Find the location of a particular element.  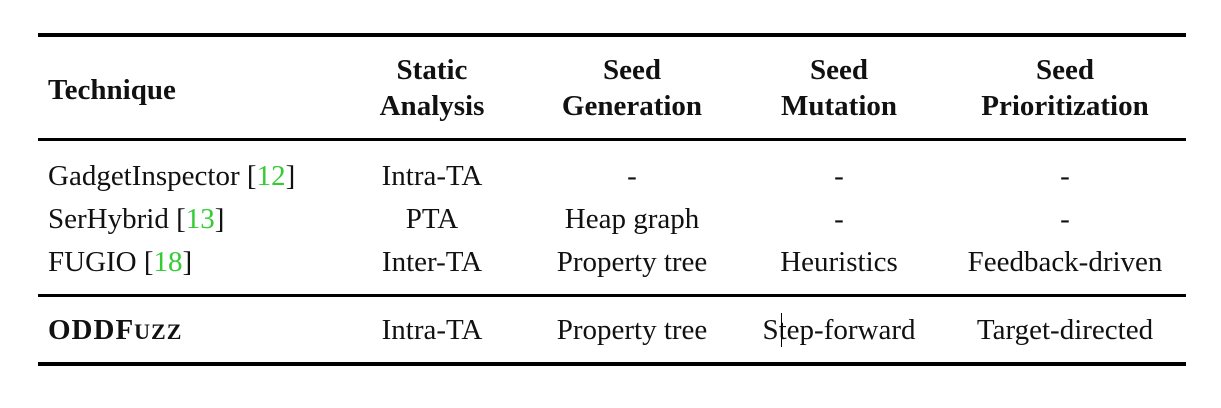

table-row-oddfuzz-name: ODDFUZZ is located at coordinates (115, 330).